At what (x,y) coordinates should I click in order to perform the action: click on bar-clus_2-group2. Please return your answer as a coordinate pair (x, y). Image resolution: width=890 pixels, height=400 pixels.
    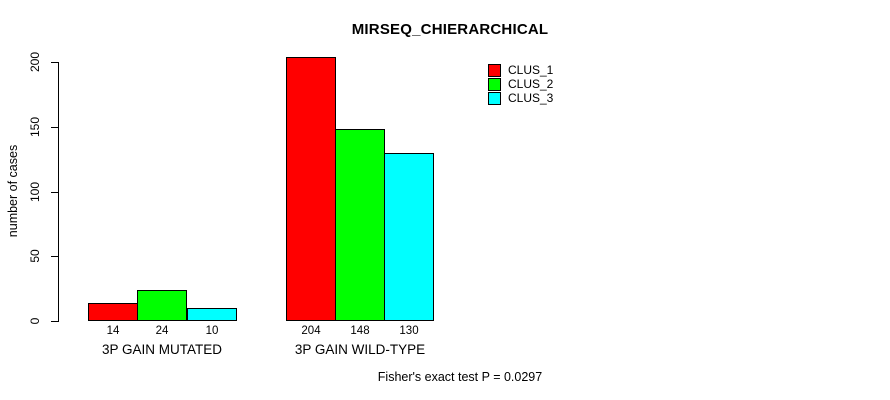
    Looking at the image, I should click on (360, 225).